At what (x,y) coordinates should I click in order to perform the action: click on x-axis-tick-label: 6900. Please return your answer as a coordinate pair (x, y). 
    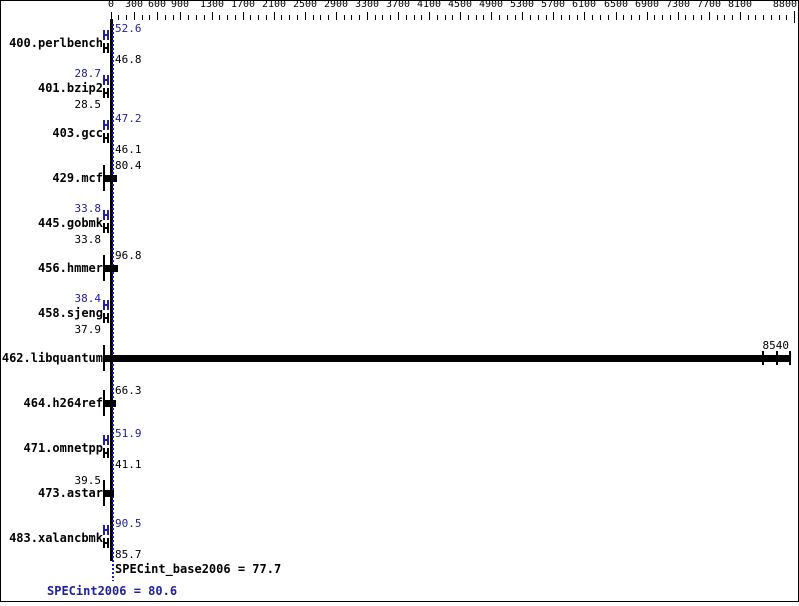
    Looking at the image, I should click on (647, 5).